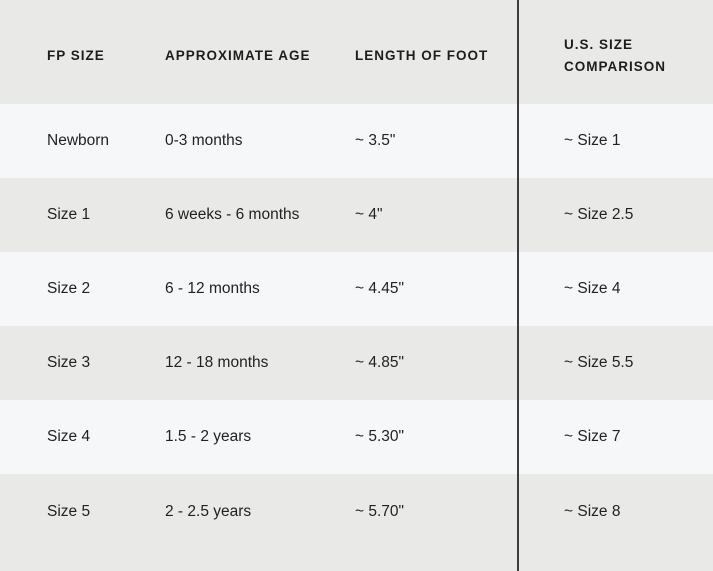 The image size is (713, 571). What do you see at coordinates (380, 511) in the screenshot?
I see `cell-foot-length: ~ 5.70"` at bounding box center [380, 511].